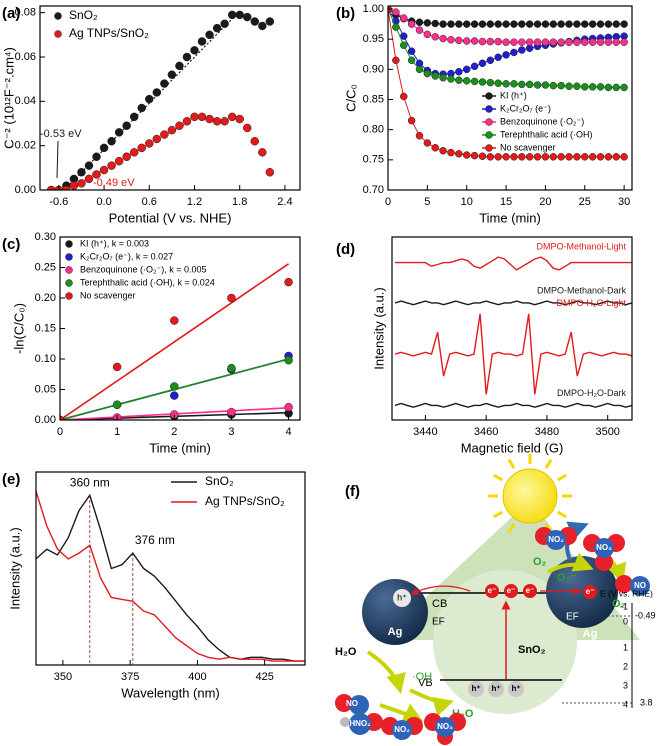  Describe the element at coordinates (25, 146) in the screenshot. I see `y-tick-label: 0.02` at that location.